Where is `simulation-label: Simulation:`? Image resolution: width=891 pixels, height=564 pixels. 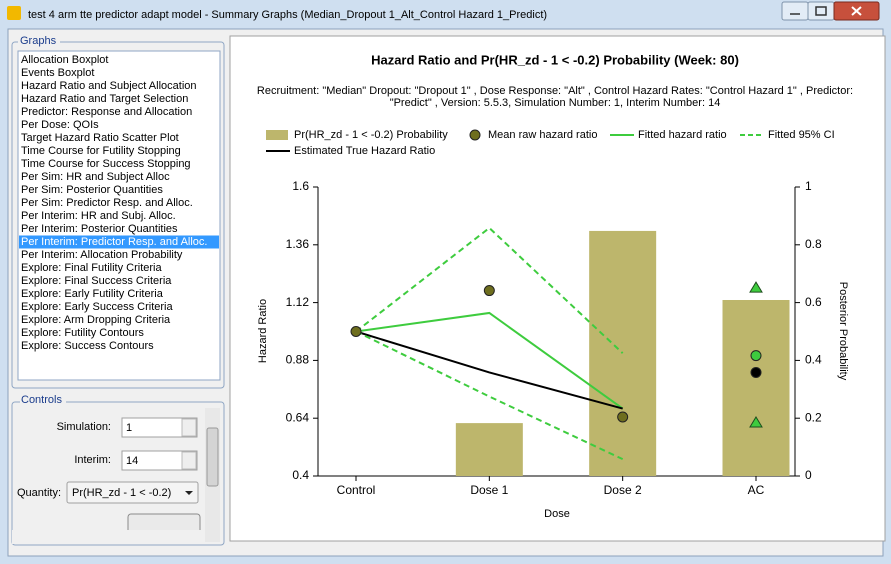
simulation-label: Simulation: is located at coordinates (84, 427).